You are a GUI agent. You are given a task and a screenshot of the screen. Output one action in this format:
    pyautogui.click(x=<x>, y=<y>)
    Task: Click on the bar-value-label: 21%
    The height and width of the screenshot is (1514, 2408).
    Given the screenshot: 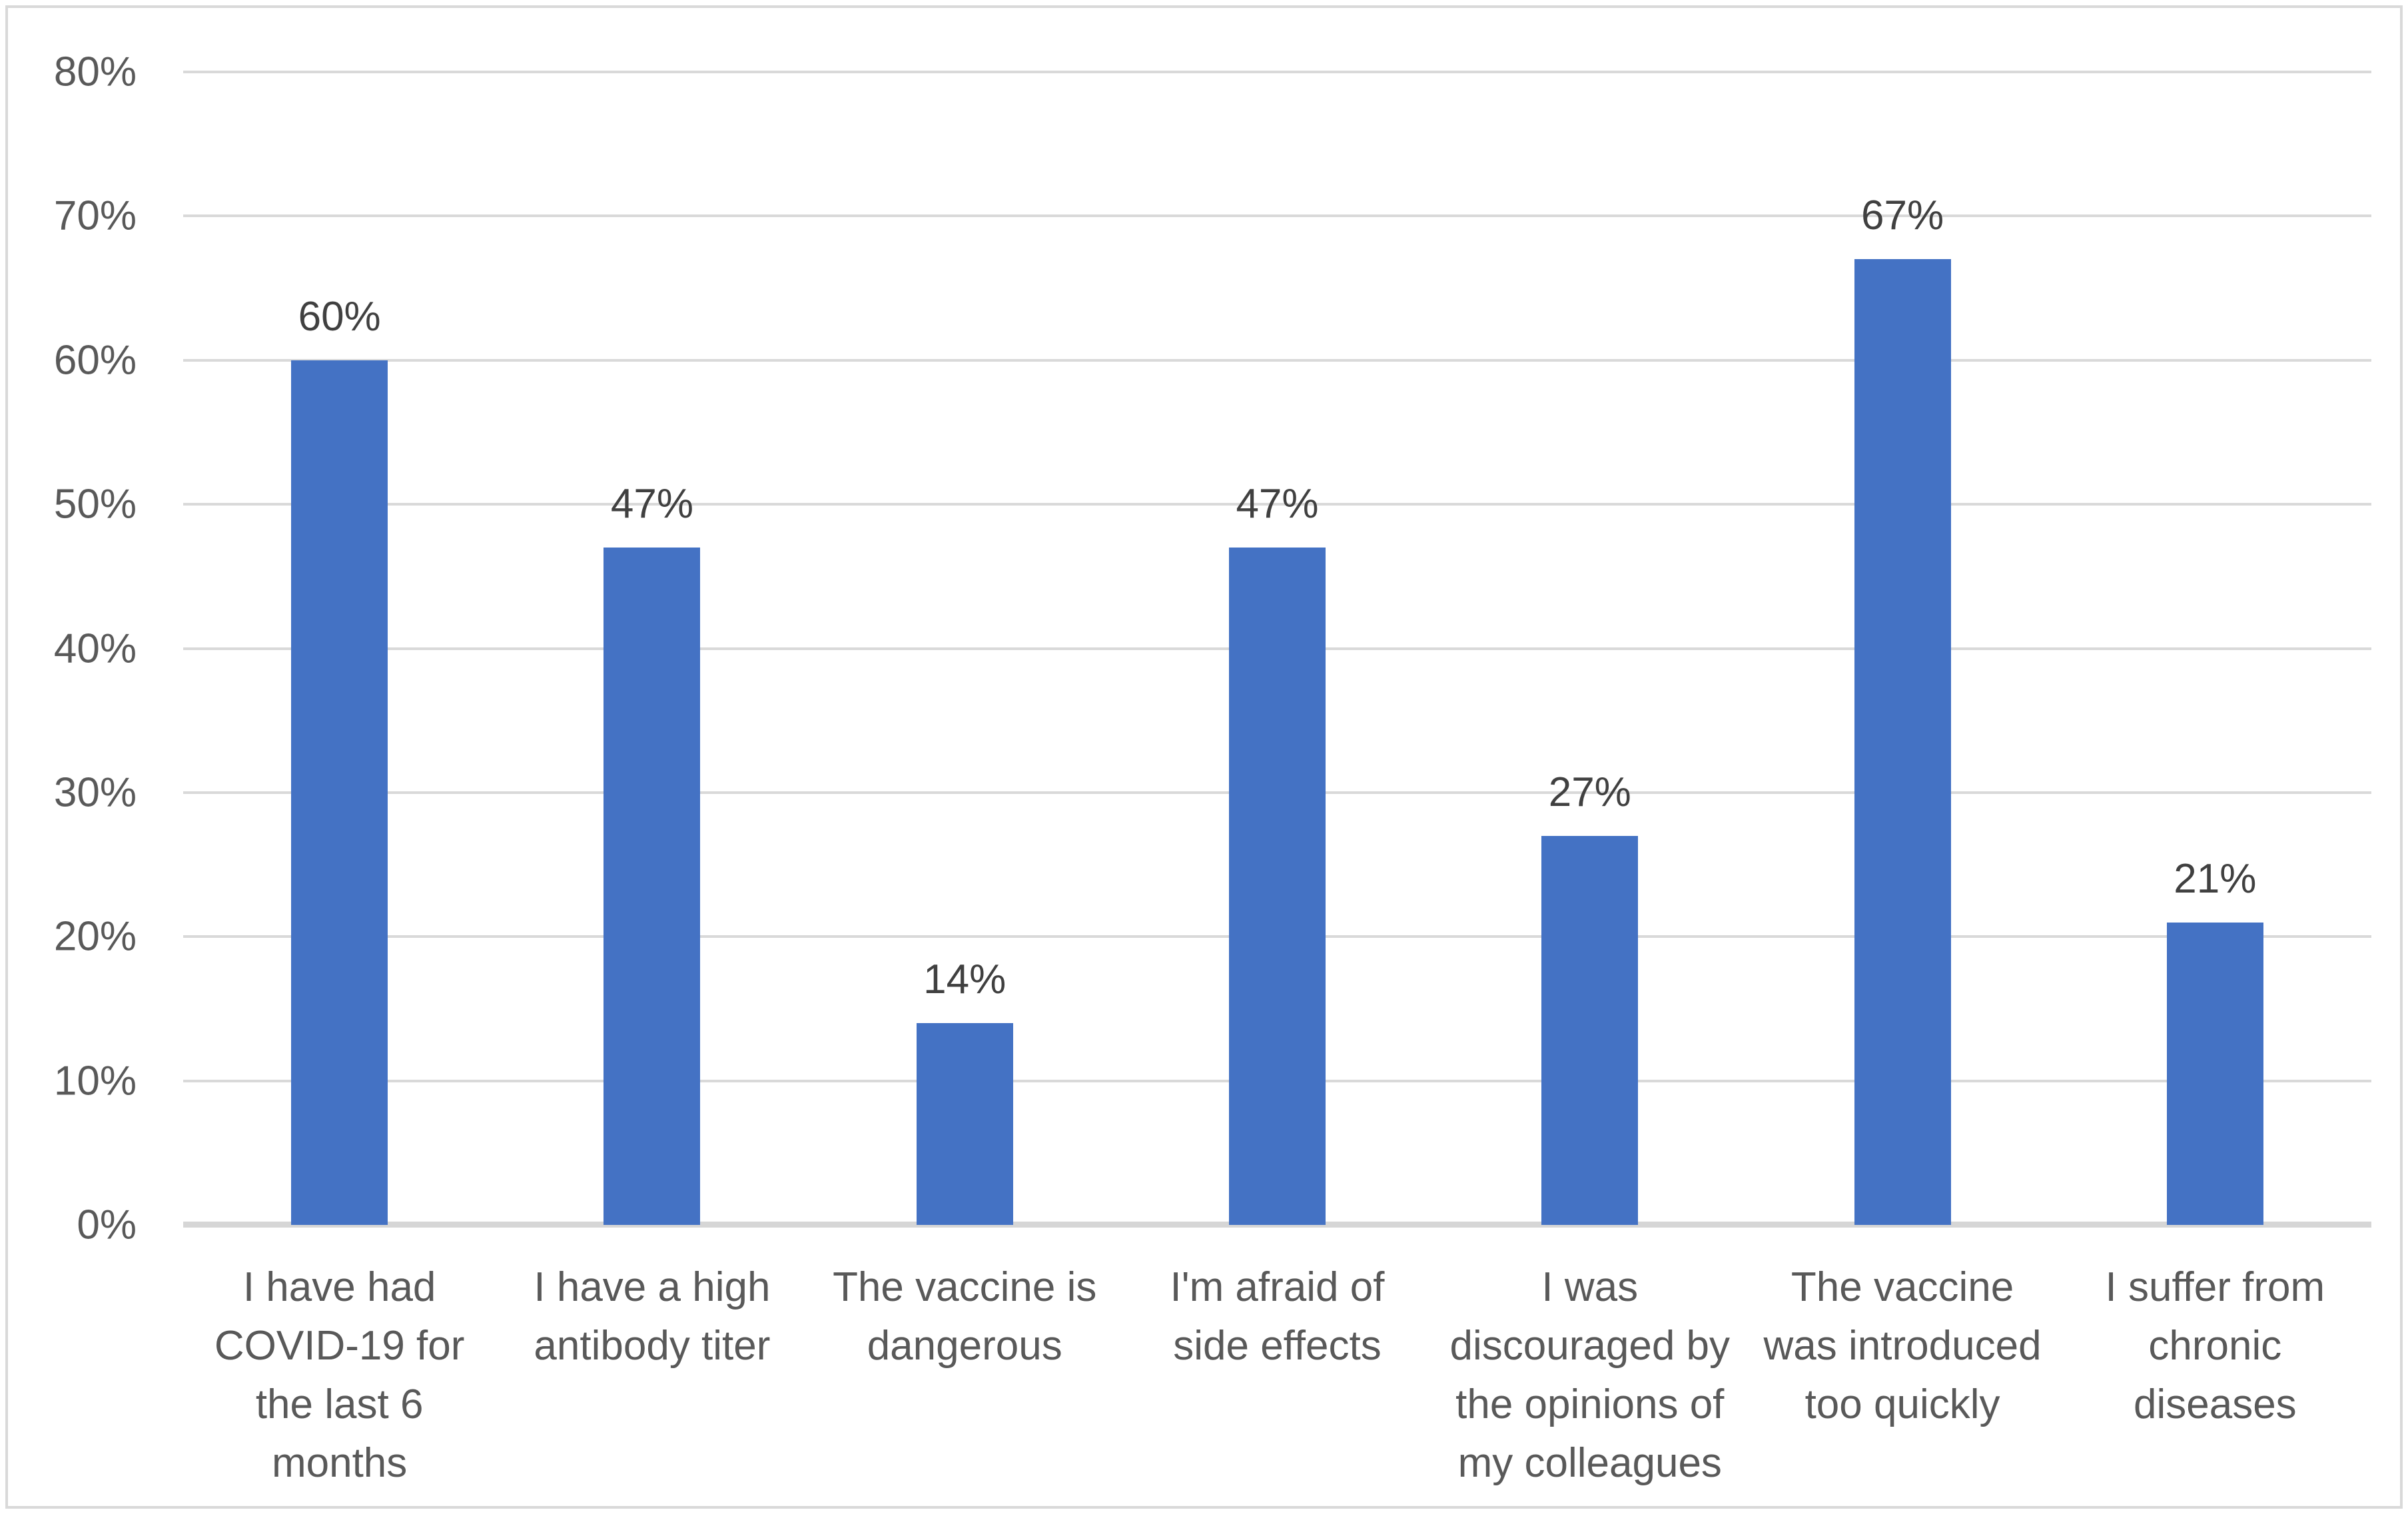 What is the action you would take?
    pyautogui.click(x=2215, y=878)
    